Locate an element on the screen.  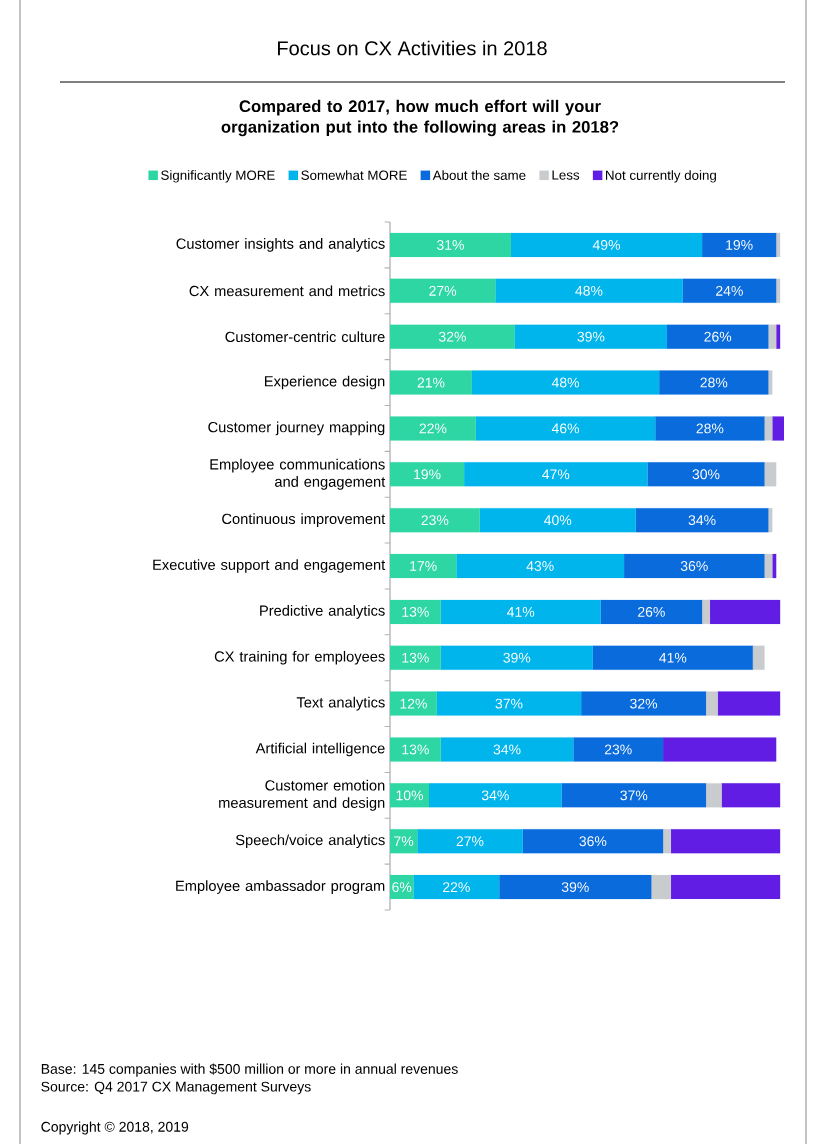
data-label: 6% is located at coordinates (402, 887).